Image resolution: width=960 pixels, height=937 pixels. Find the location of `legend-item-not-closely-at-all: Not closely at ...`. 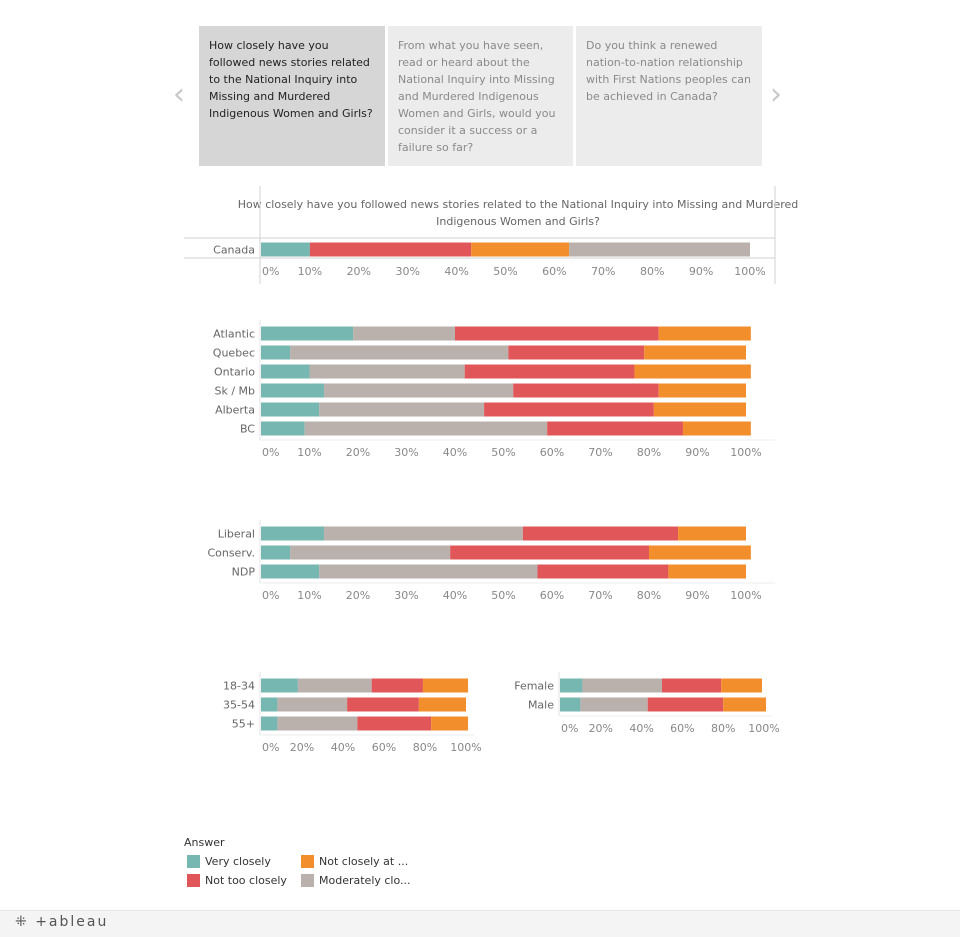

legend-item-not-closely-at-all: Not closely at ... is located at coordinates (354, 861).